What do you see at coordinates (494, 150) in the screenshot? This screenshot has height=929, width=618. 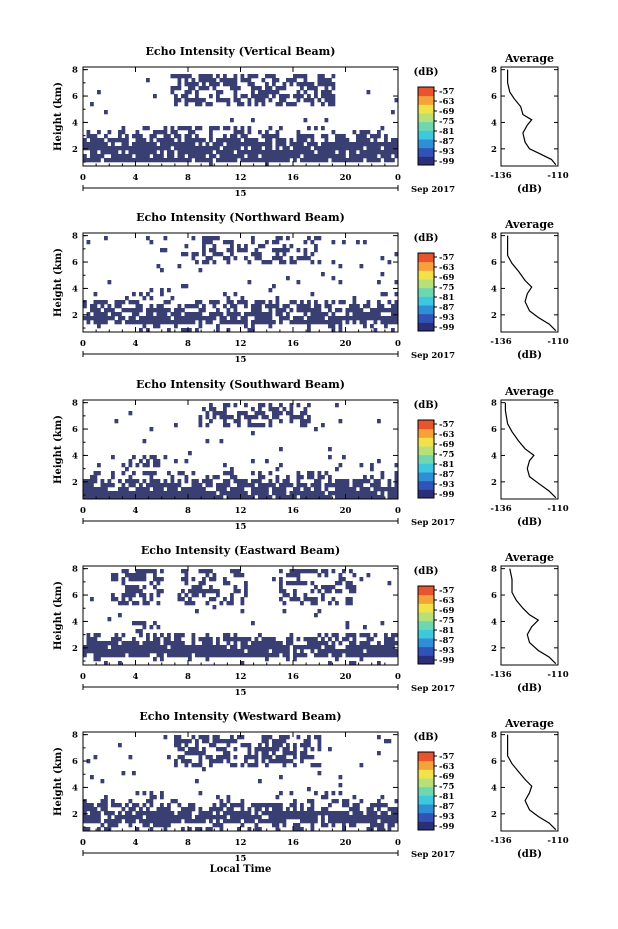 I see `avg-y-tick-label: 2` at bounding box center [494, 150].